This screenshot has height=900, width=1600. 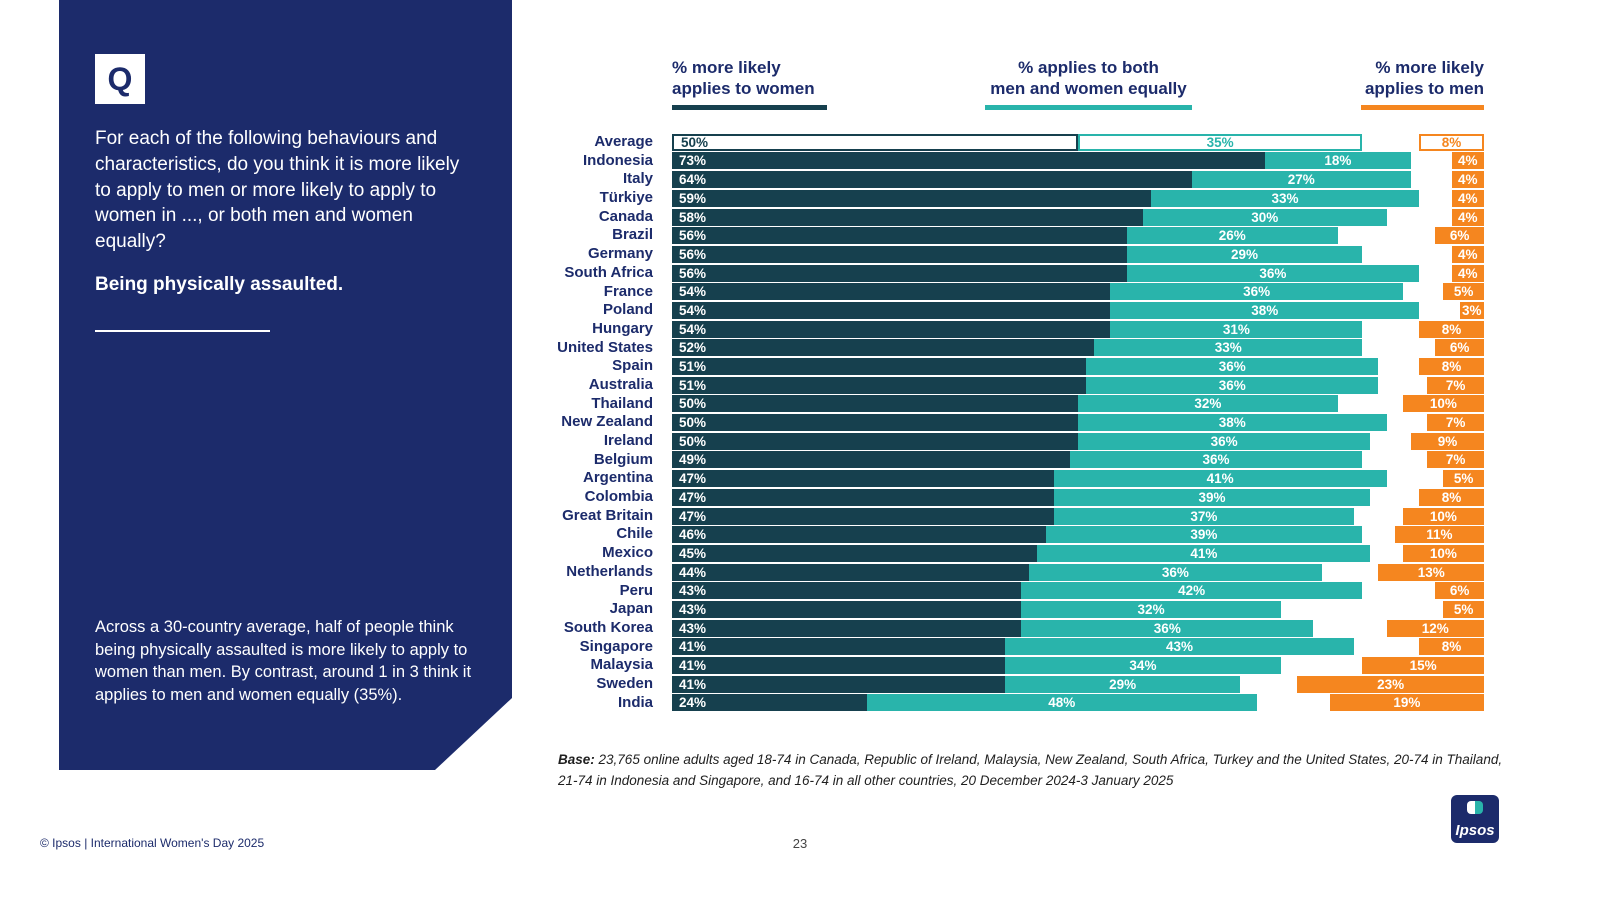 I want to click on bar-group: 56% 29% 4%, so click(x=1078, y=254).